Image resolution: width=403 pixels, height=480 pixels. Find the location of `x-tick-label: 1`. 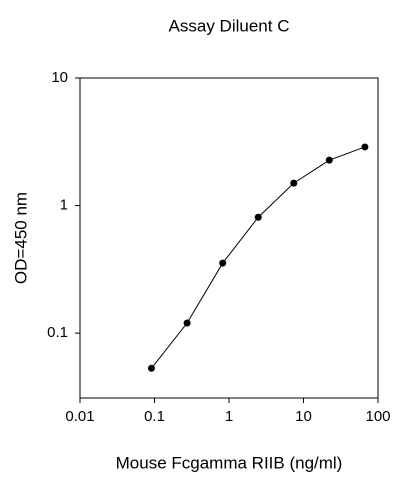

x-tick-label: 1 is located at coordinates (229, 416).